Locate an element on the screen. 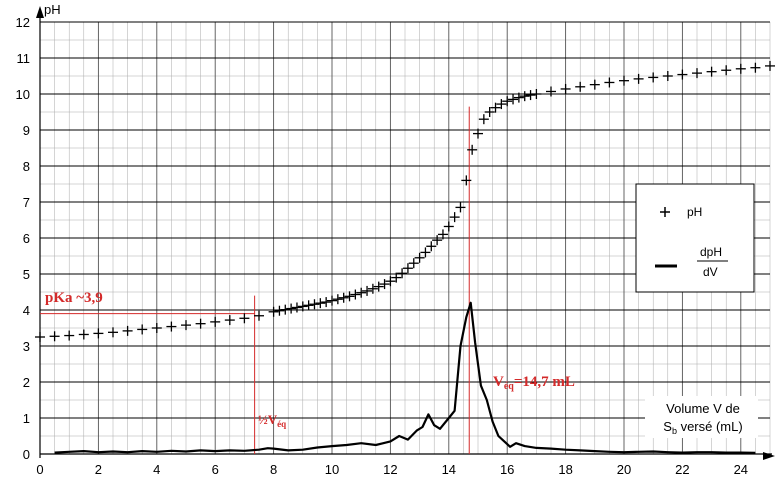  half-veq-annotation: ½Véq is located at coordinates (272, 420).